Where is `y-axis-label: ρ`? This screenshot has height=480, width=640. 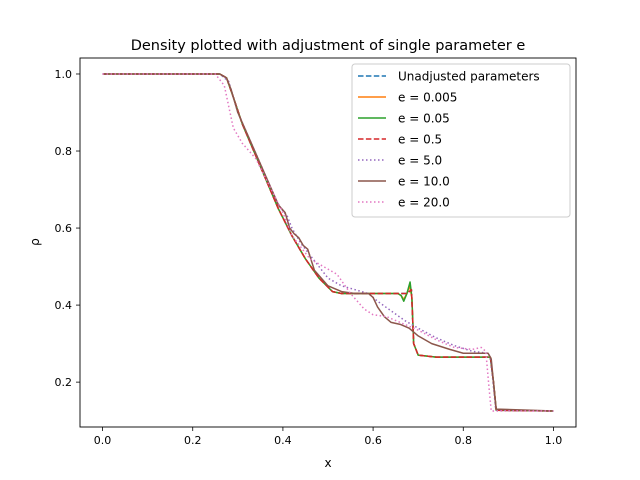
y-axis-label: ρ is located at coordinates (35, 242).